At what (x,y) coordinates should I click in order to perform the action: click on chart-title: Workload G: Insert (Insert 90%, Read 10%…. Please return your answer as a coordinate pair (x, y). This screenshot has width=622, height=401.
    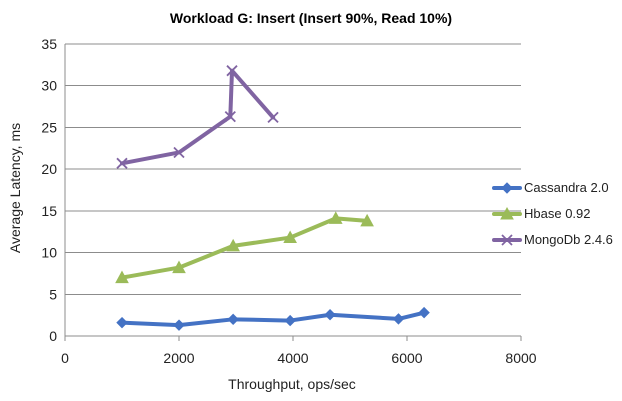
    Looking at the image, I should click on (311, 18).